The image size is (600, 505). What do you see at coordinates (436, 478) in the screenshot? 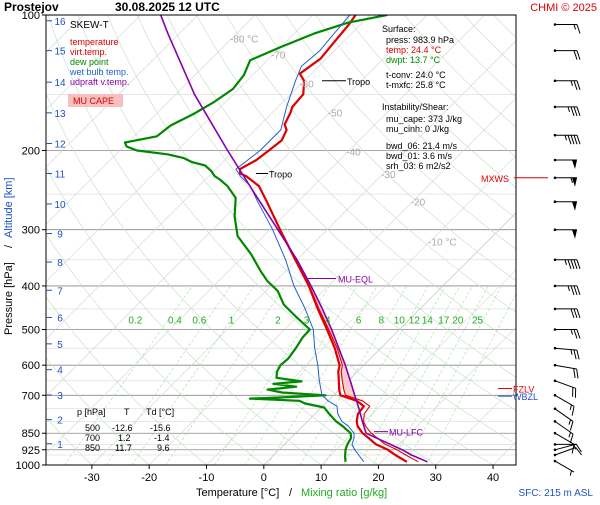
I see `temperature-tick-label: 30` at bounding box center [436, 478].